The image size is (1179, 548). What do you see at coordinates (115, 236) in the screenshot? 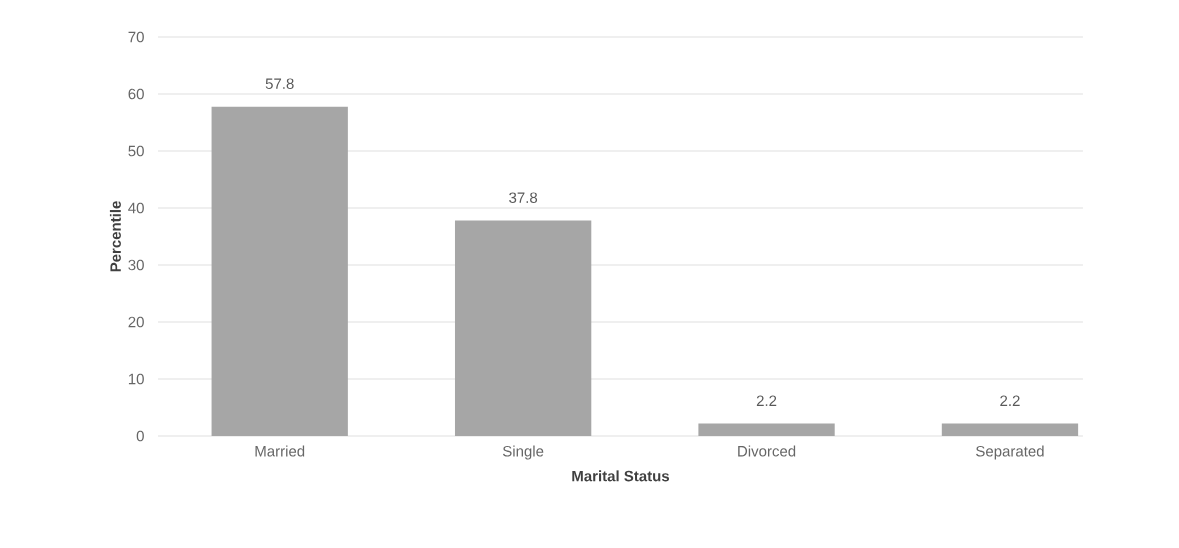
I see `y-axis-title: Percentile` at bounding box center [115, 236].